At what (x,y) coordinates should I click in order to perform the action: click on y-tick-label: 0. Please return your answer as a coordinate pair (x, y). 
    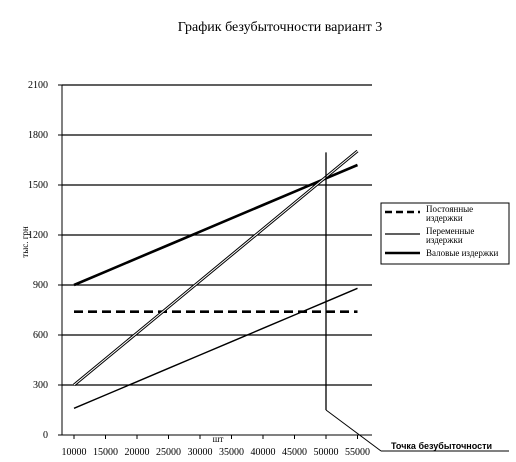
    Looking at the image, I should click on (45, 435).